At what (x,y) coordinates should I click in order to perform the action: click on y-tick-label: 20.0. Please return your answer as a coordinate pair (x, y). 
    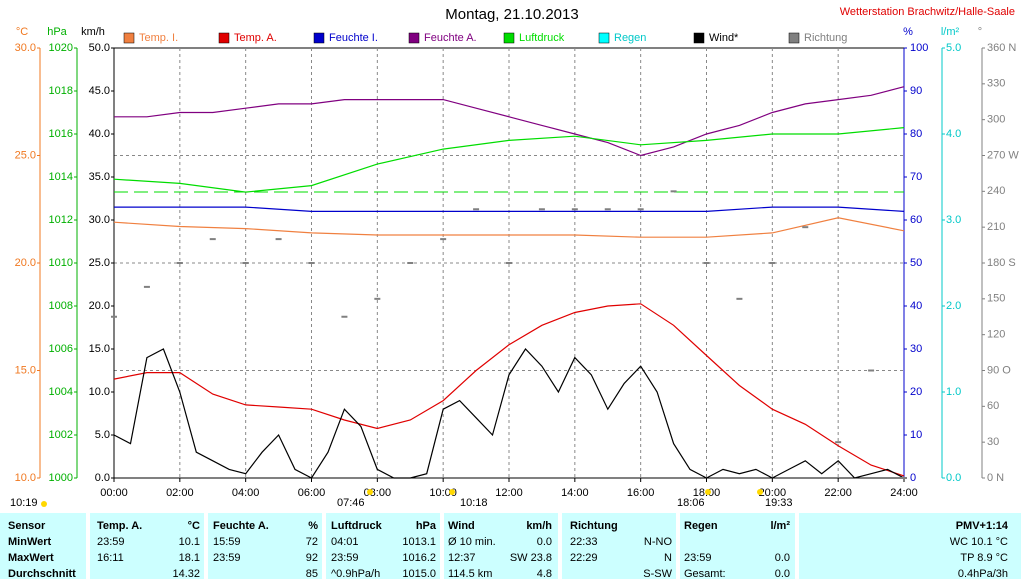
    Looking at the image, I should click on (99, 306).